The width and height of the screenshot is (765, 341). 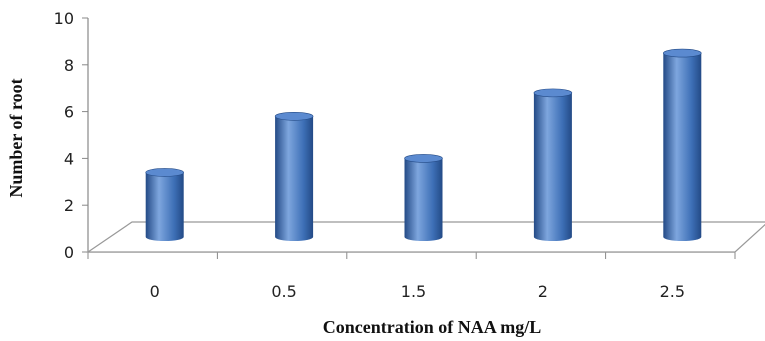 What do you see at coordinates (69, 252) in the screenshot?
I see `y-tick-label: 0` at bounding box center [69, 252].